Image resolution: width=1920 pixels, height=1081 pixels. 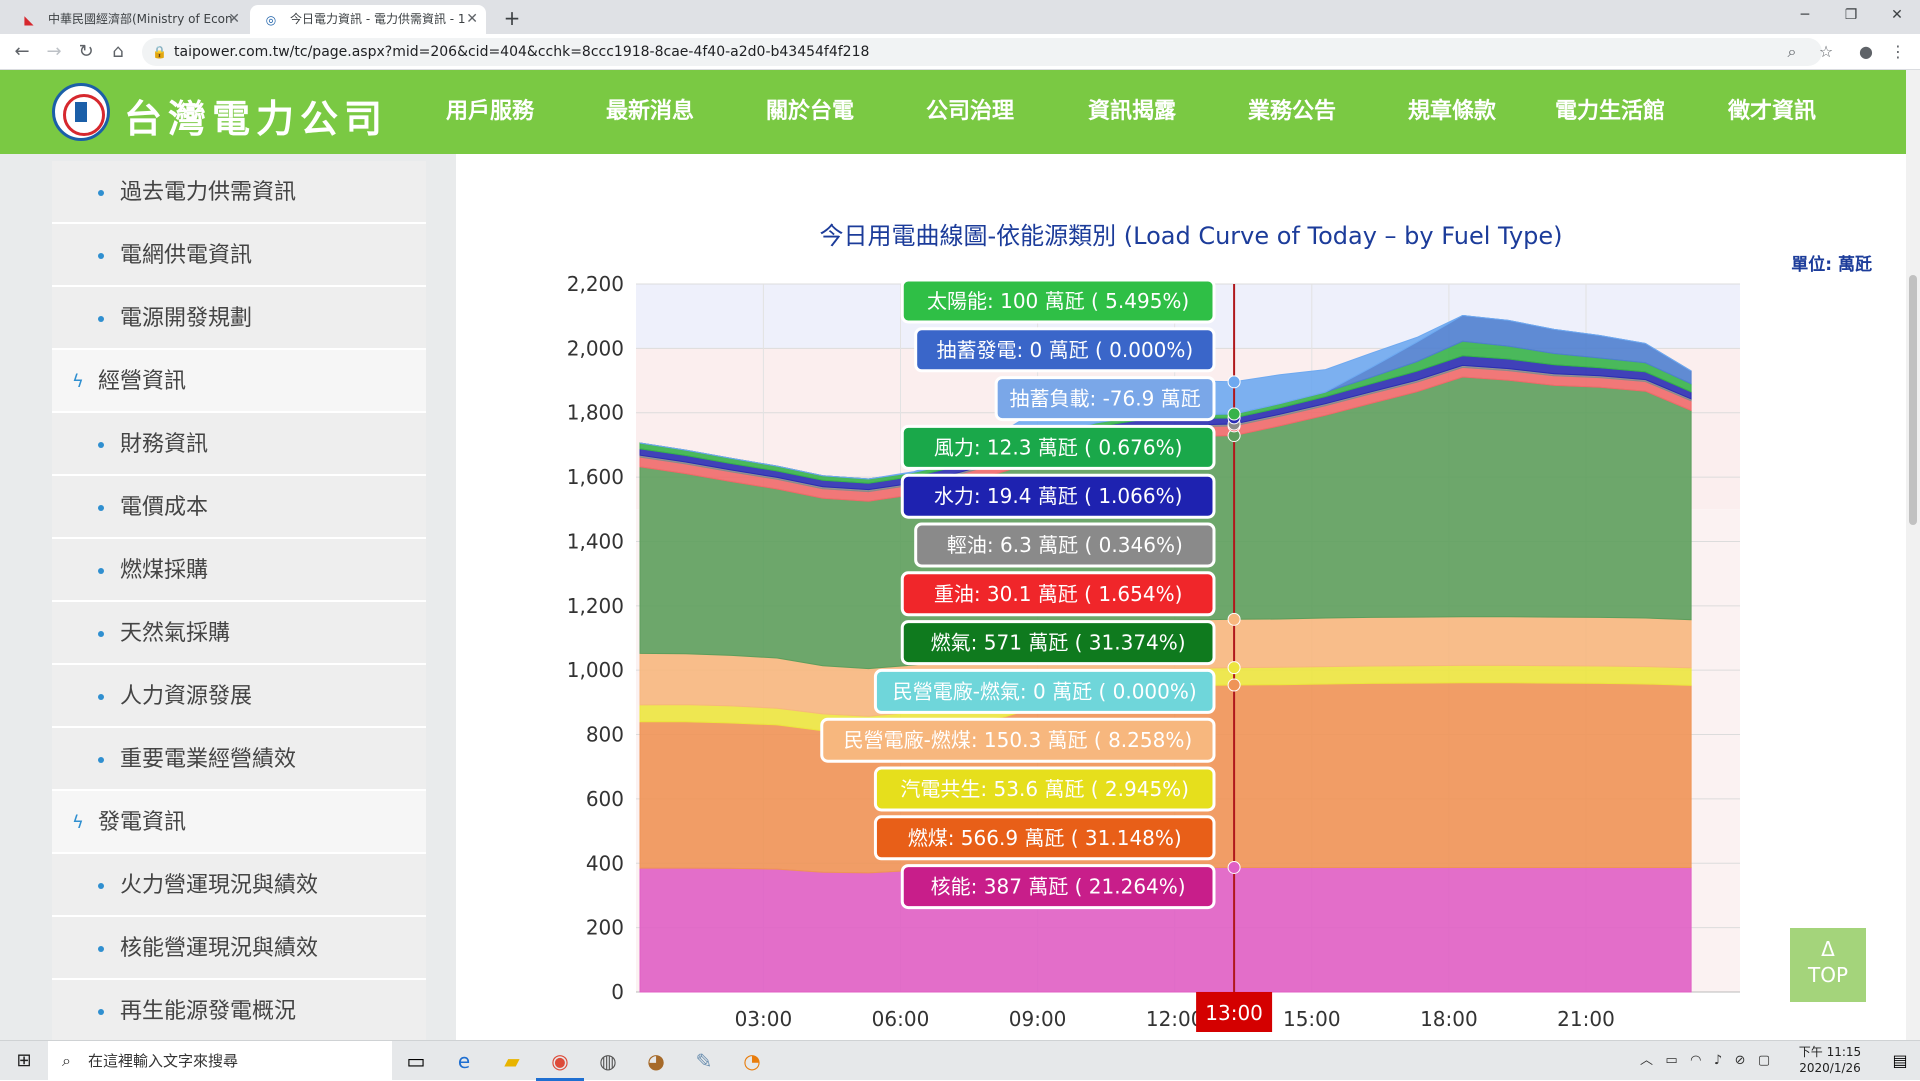 I want to click on forward-arrow-icon: →, so click(x=54, y=51).